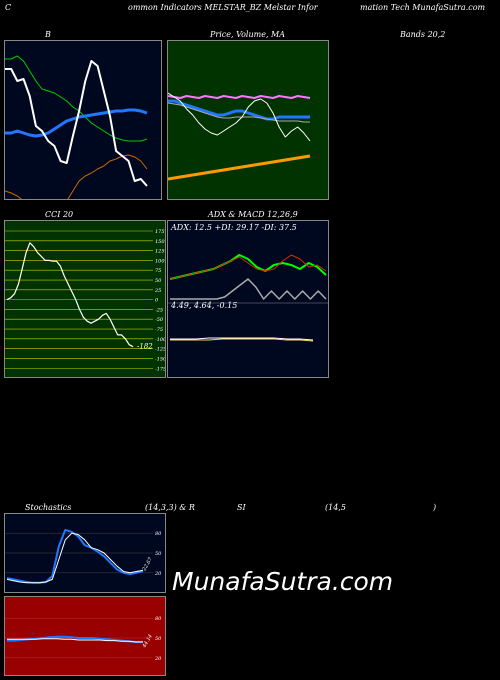  I want to click on rsi-signal-line, so click(75, 640).